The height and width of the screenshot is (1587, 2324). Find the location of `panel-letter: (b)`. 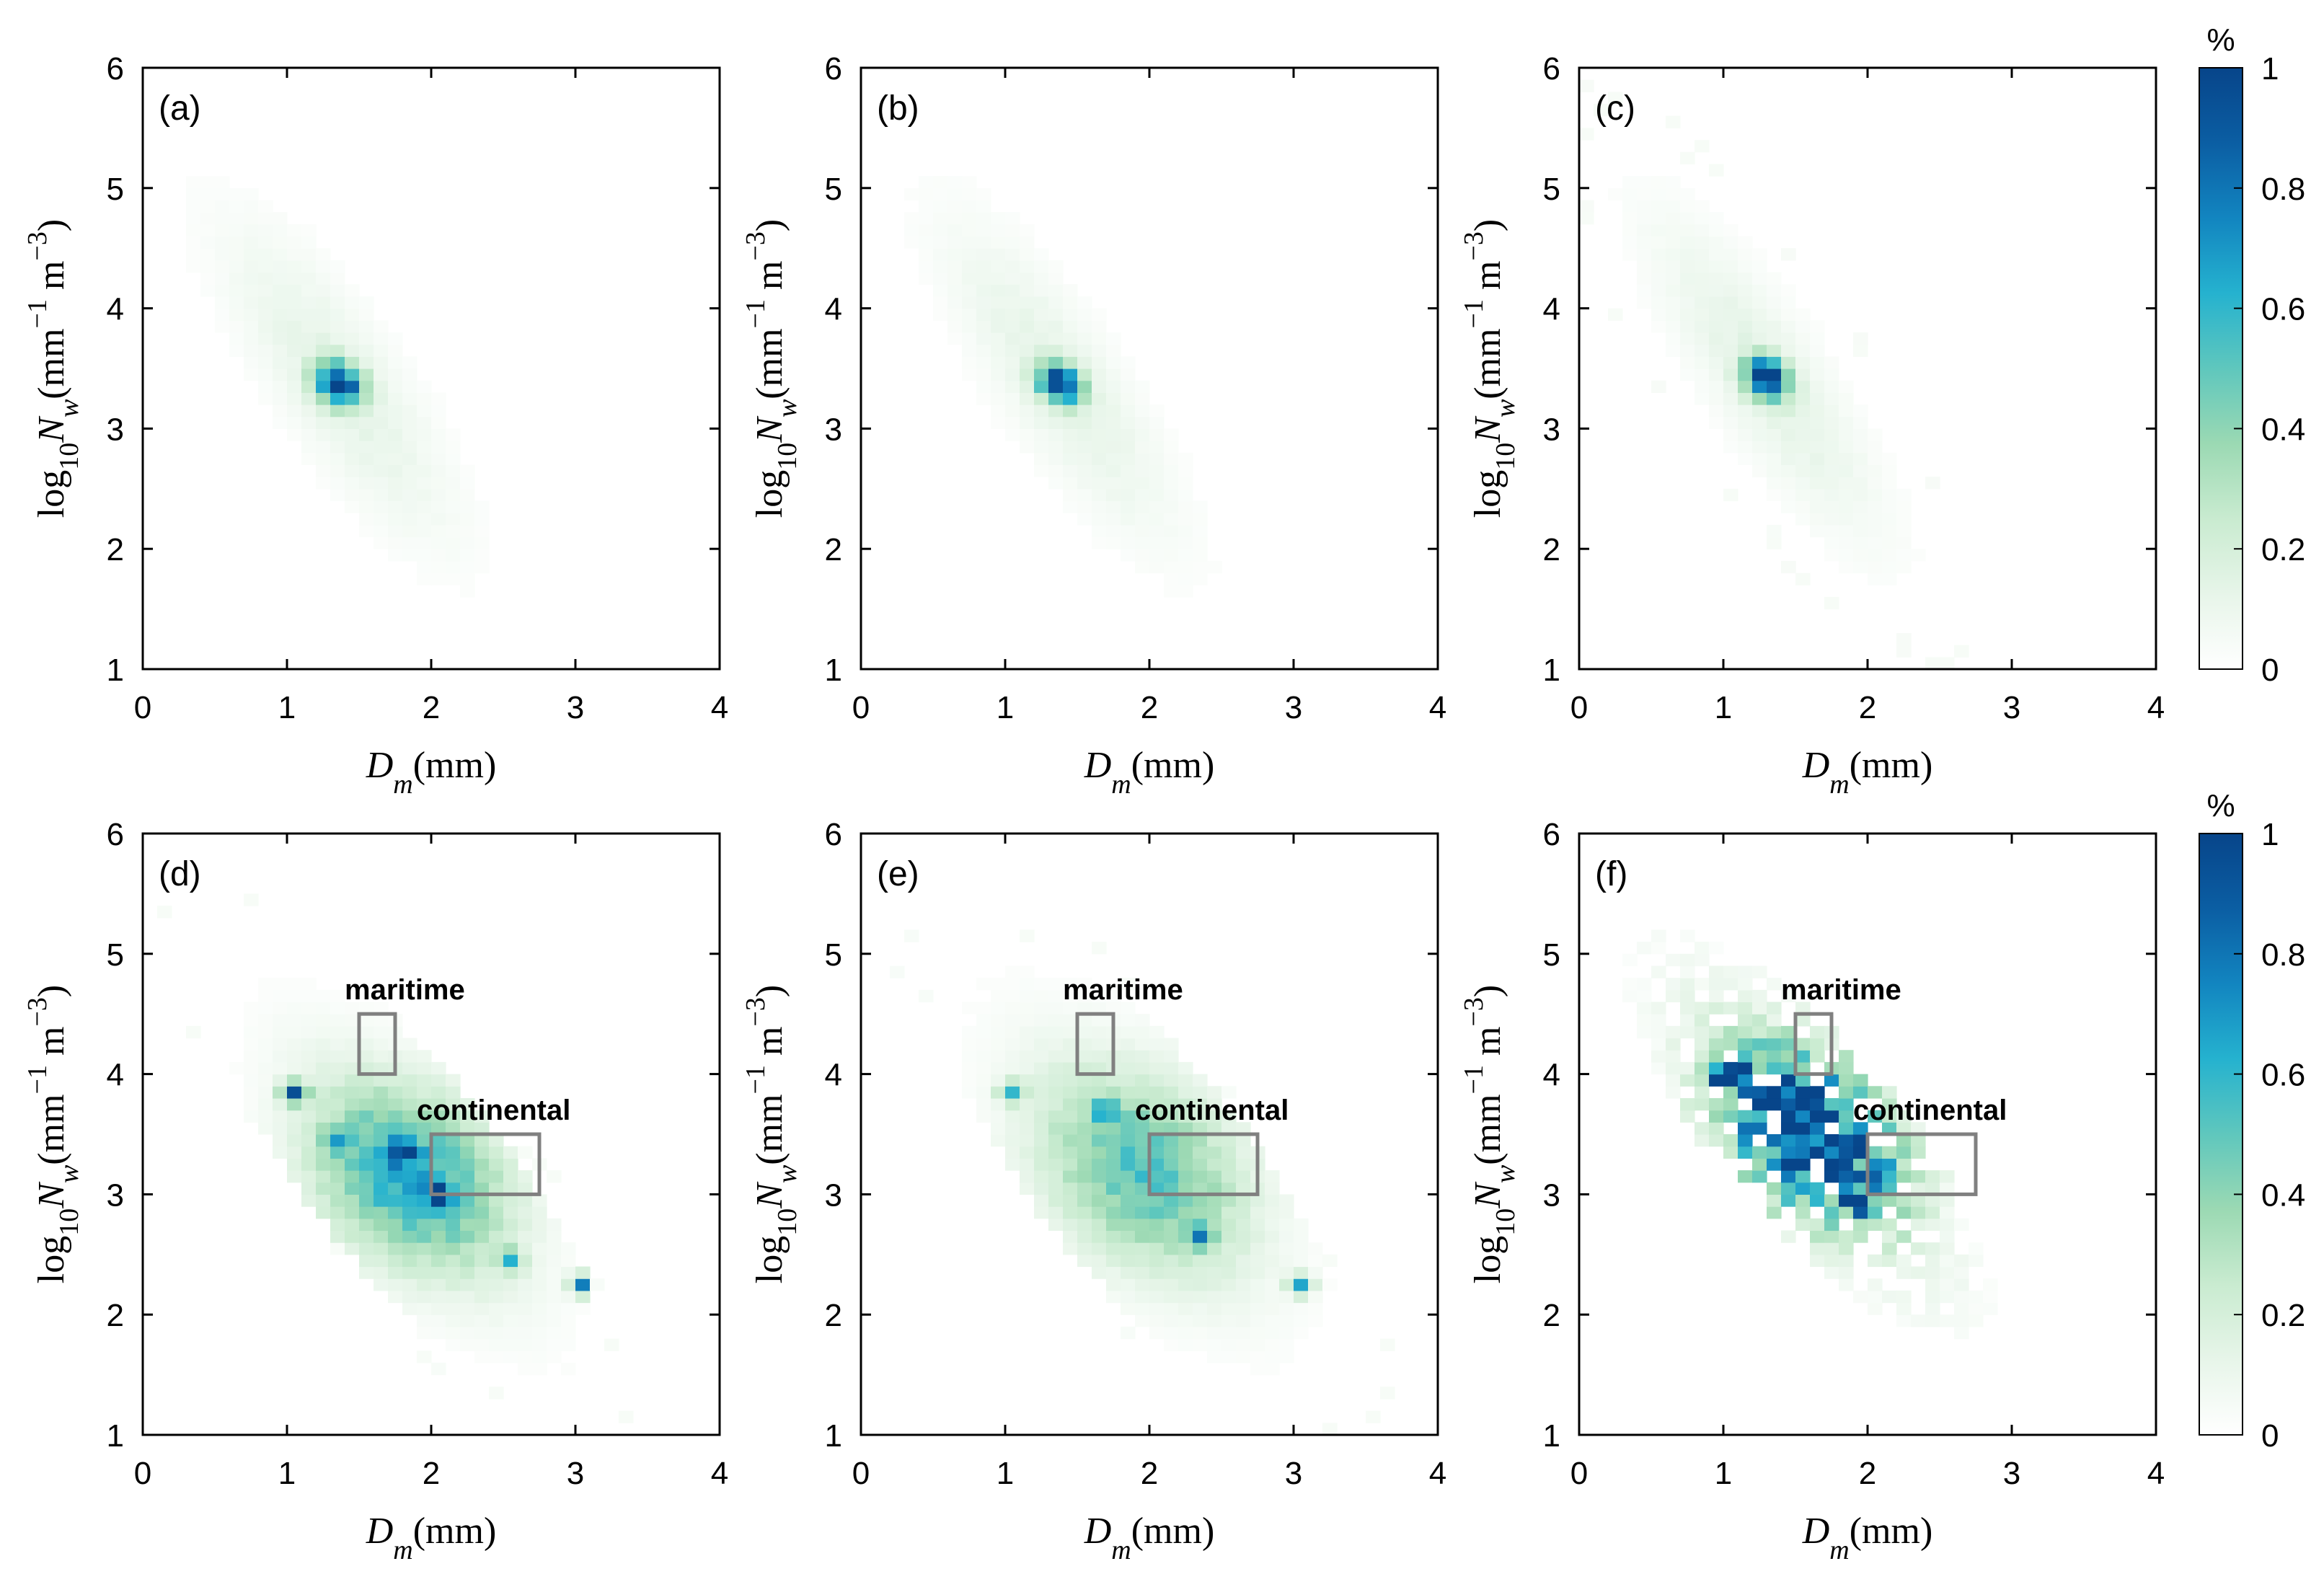

panel-letter: (b) is located at coordinates (898, 108).